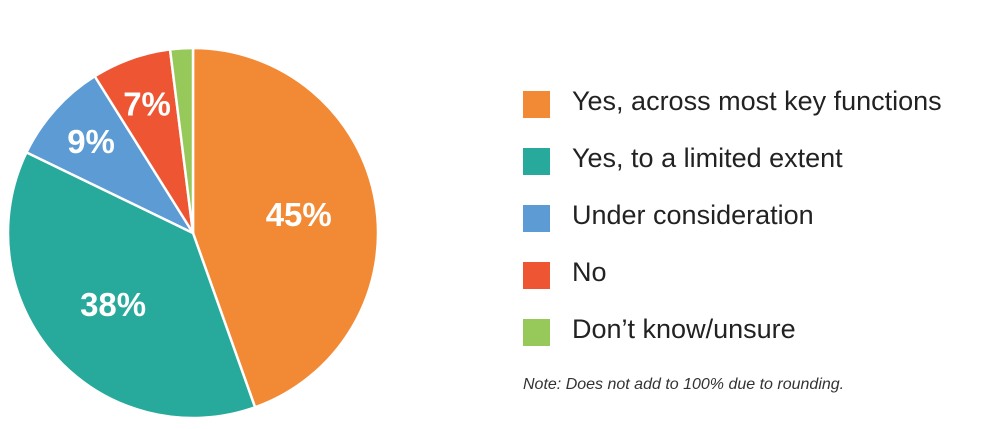 This screenshot has height=429, width=1005. Describe the element at coordinates (693, 215) in the screenshot. I see `legend-label: Under consideration` at that location.